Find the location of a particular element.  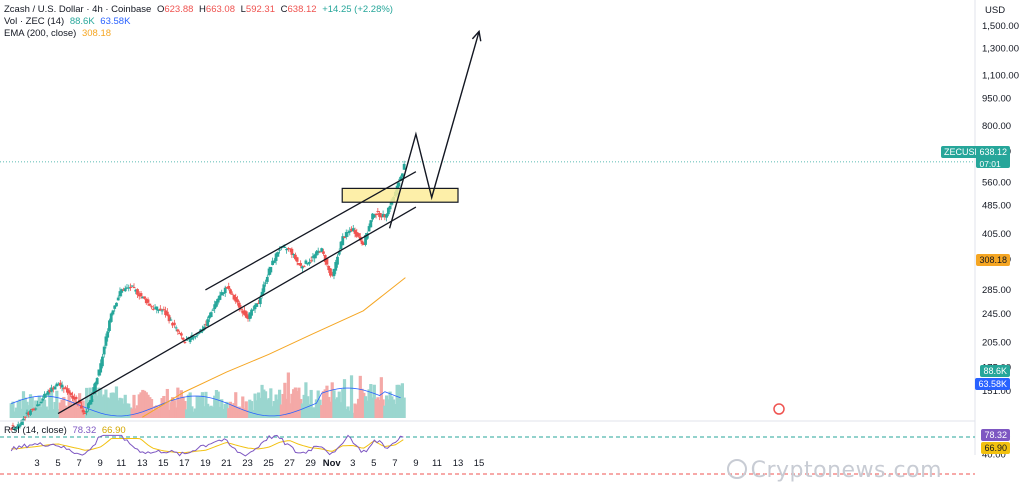

price-tick-label: 205.00 is located at coordinates (996, 342).